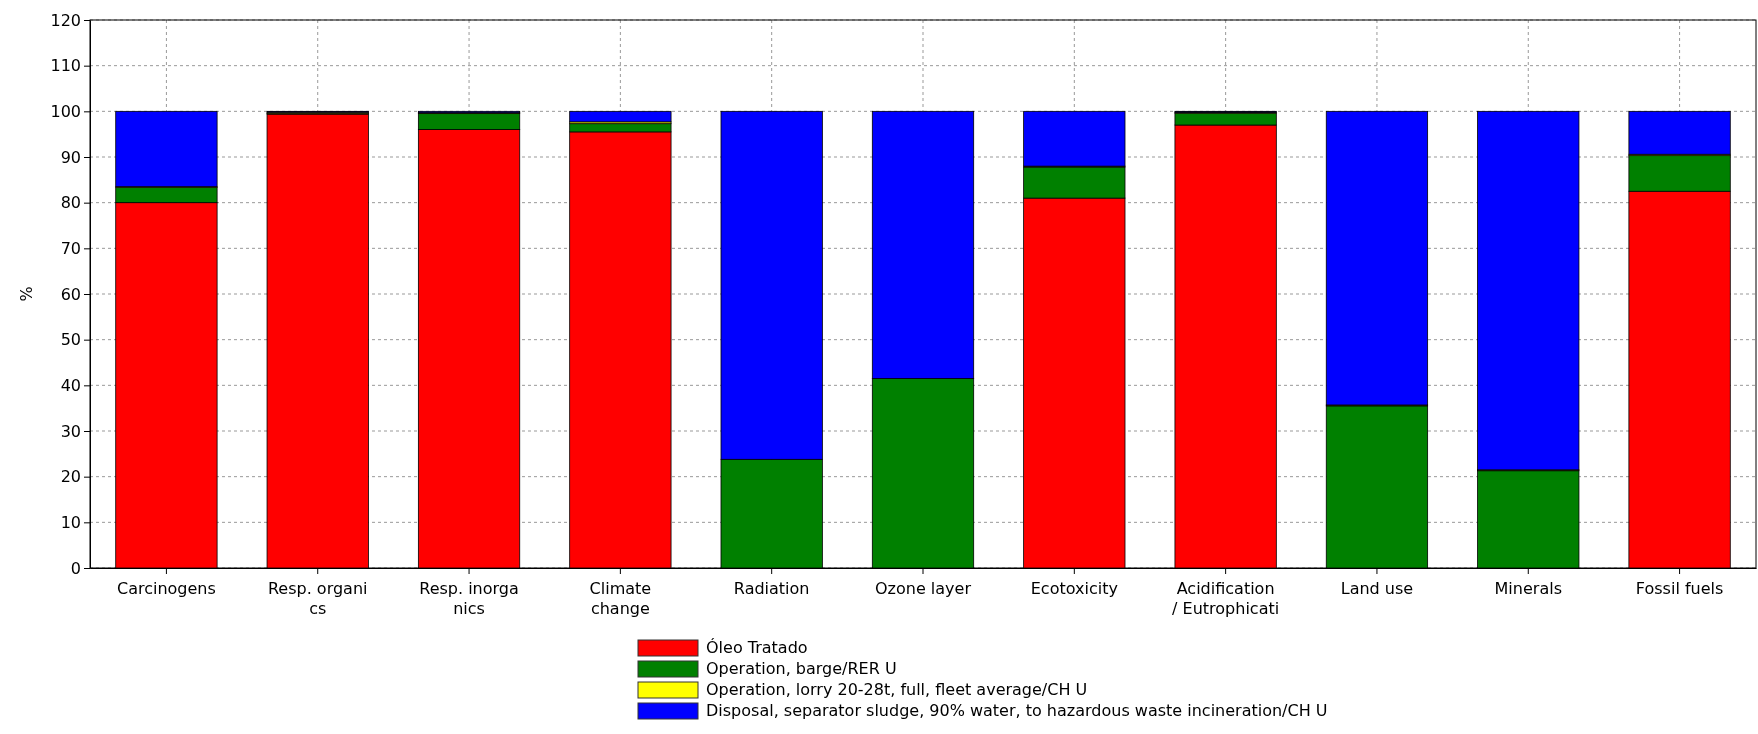  I want to click on y-tick-label: 120, so click(65, 20).